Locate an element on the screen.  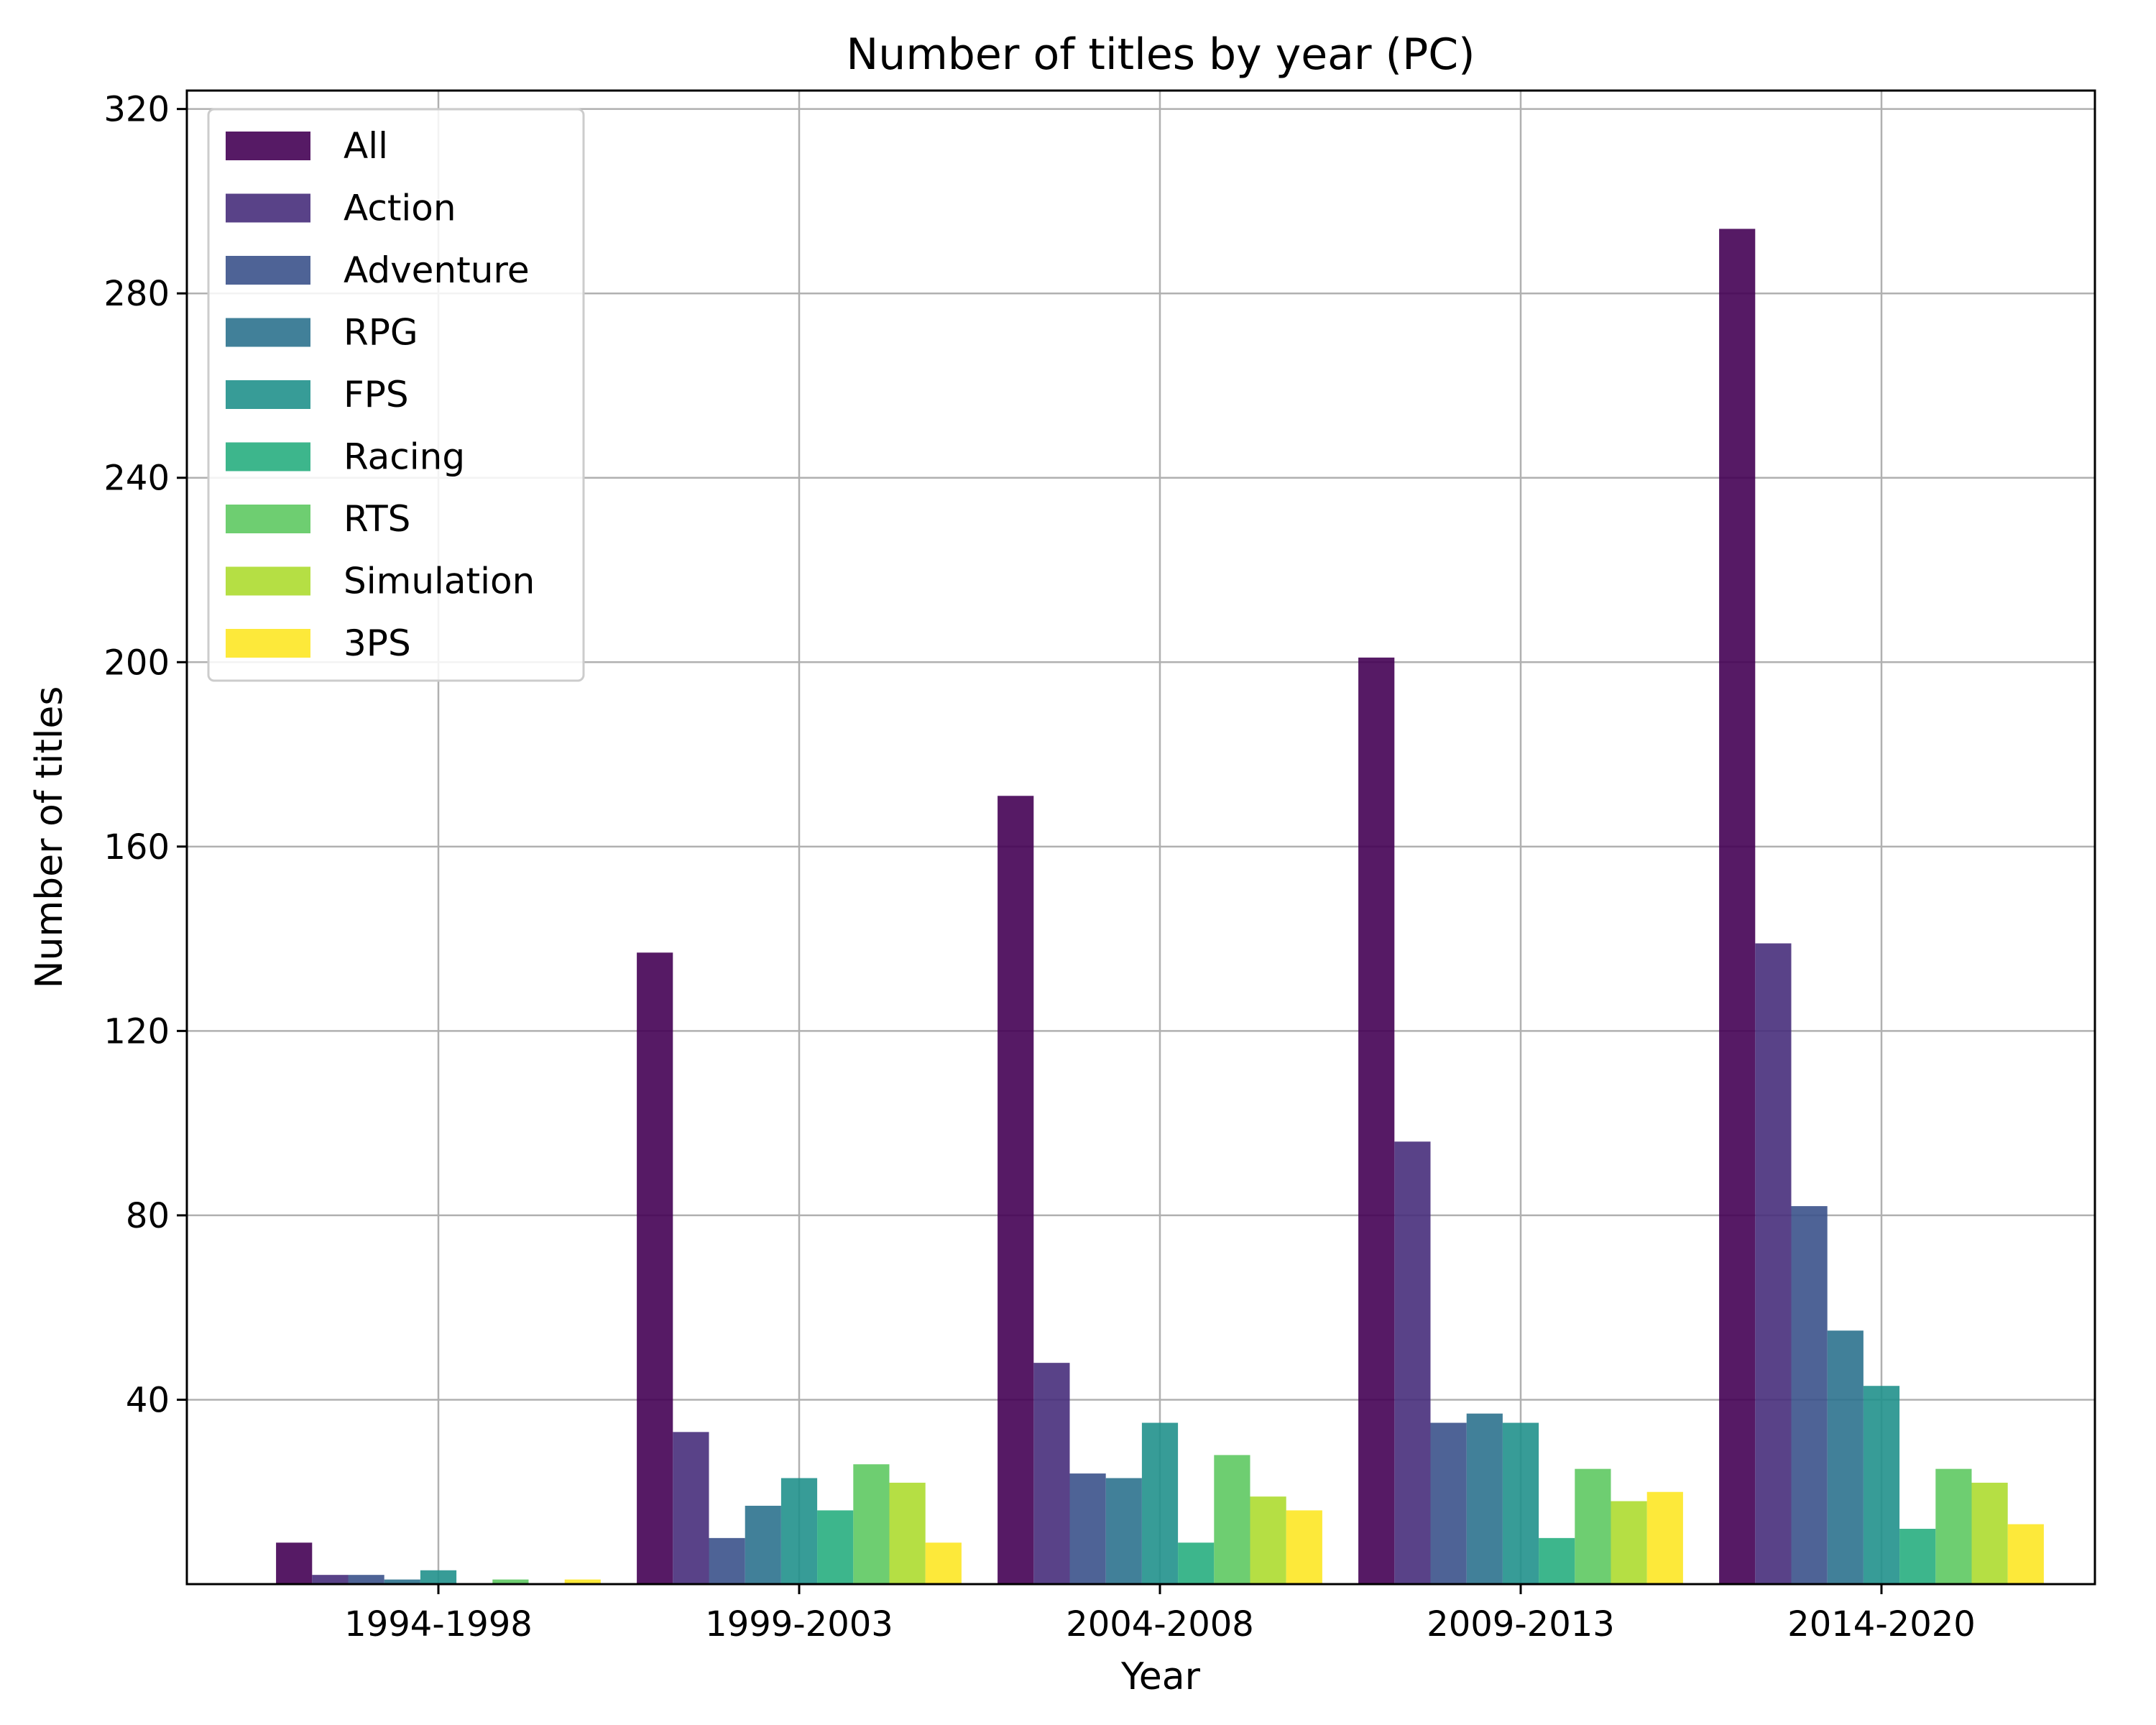
bar-rts-2009-2013 is located at coordinates (1593, 1526).